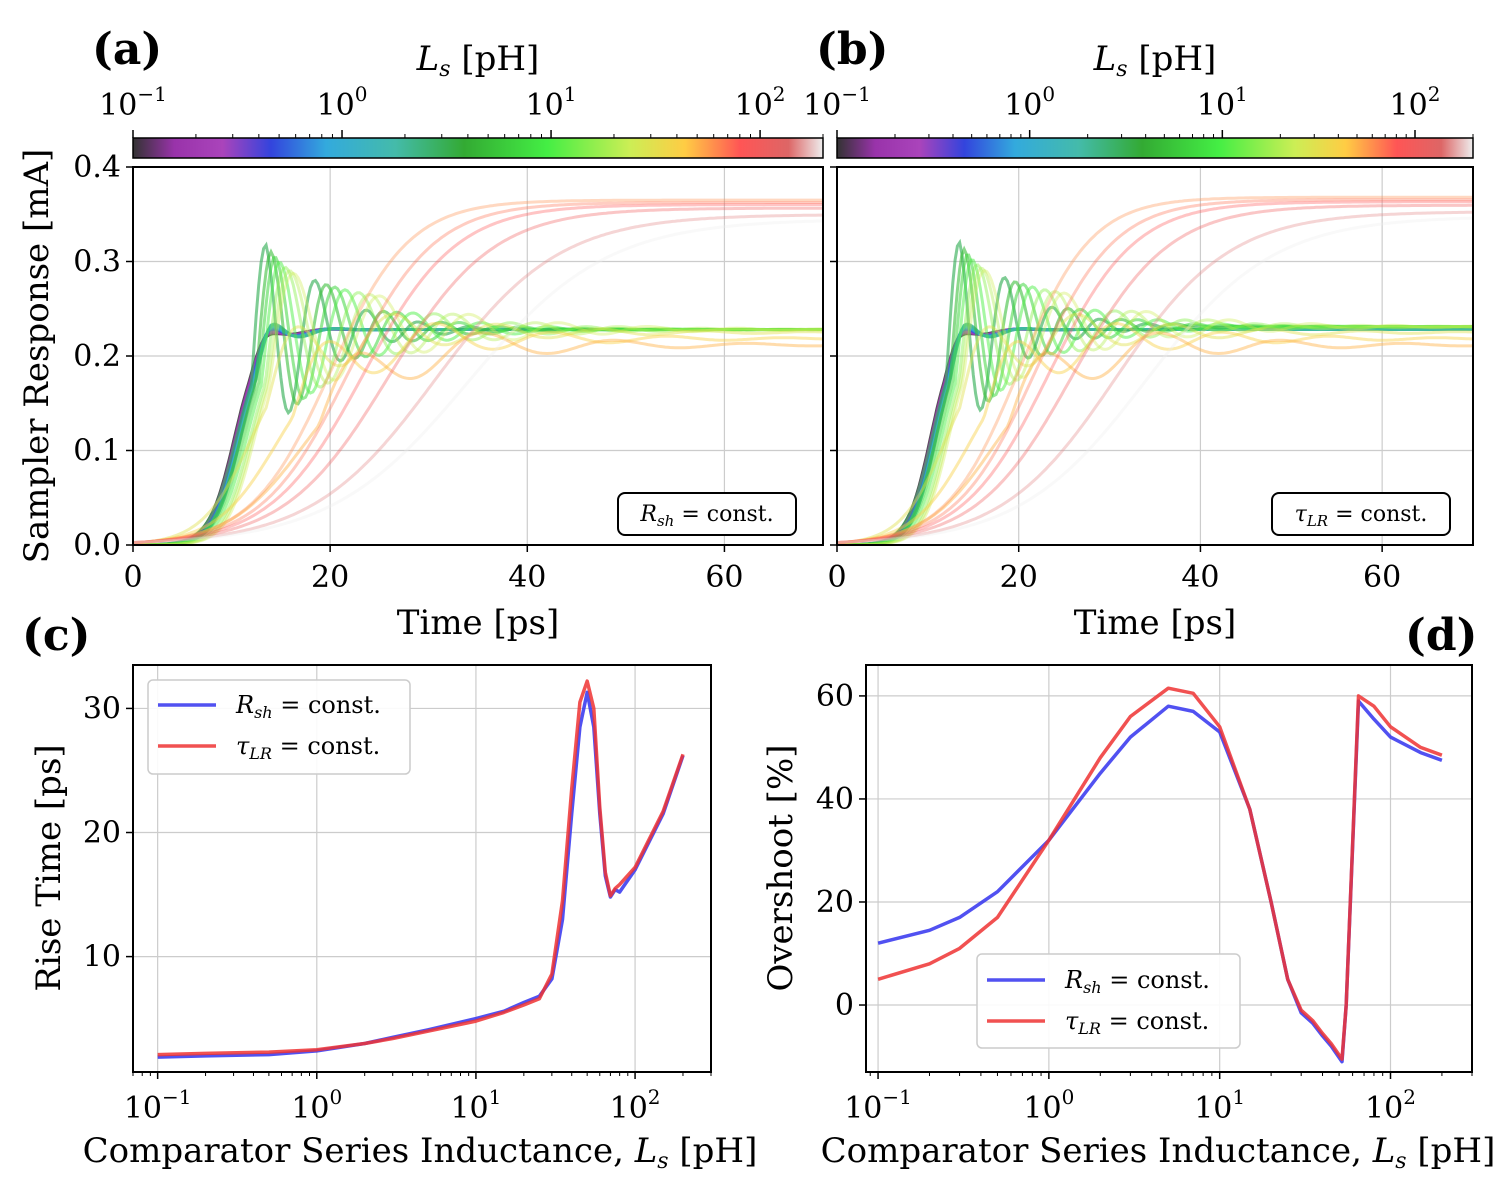 This screenshot has height=1190, width=1498. Describe the element at coordinates (97, 451) in the screenshot. I see `panel-a-ytick-label: 0.1` at that location.